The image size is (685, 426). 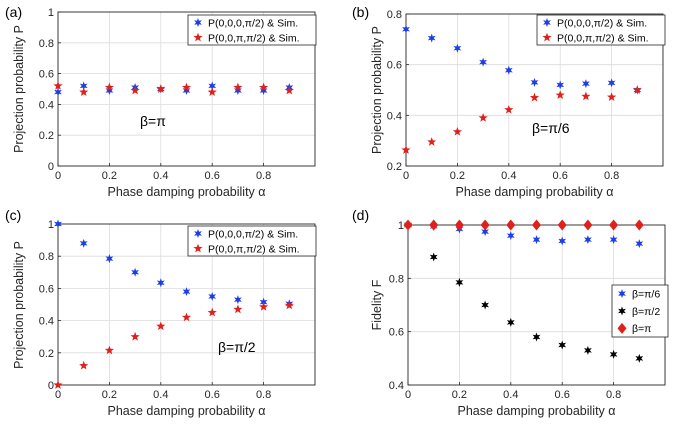 What do you see at coordinates (19, 89) in the screenshot?
I see `y-axis-label: Projection probability P` at bounding box center [19, 89].